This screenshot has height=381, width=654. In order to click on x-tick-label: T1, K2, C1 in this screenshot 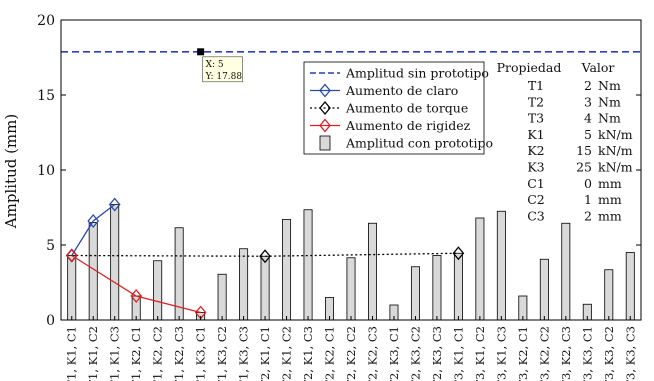, I will do `click(136, 353)`.